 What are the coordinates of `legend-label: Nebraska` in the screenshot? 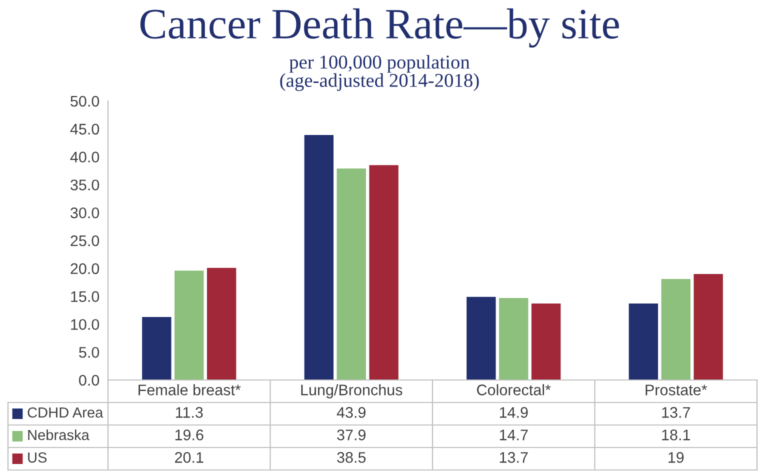 It's located at (59, 434).